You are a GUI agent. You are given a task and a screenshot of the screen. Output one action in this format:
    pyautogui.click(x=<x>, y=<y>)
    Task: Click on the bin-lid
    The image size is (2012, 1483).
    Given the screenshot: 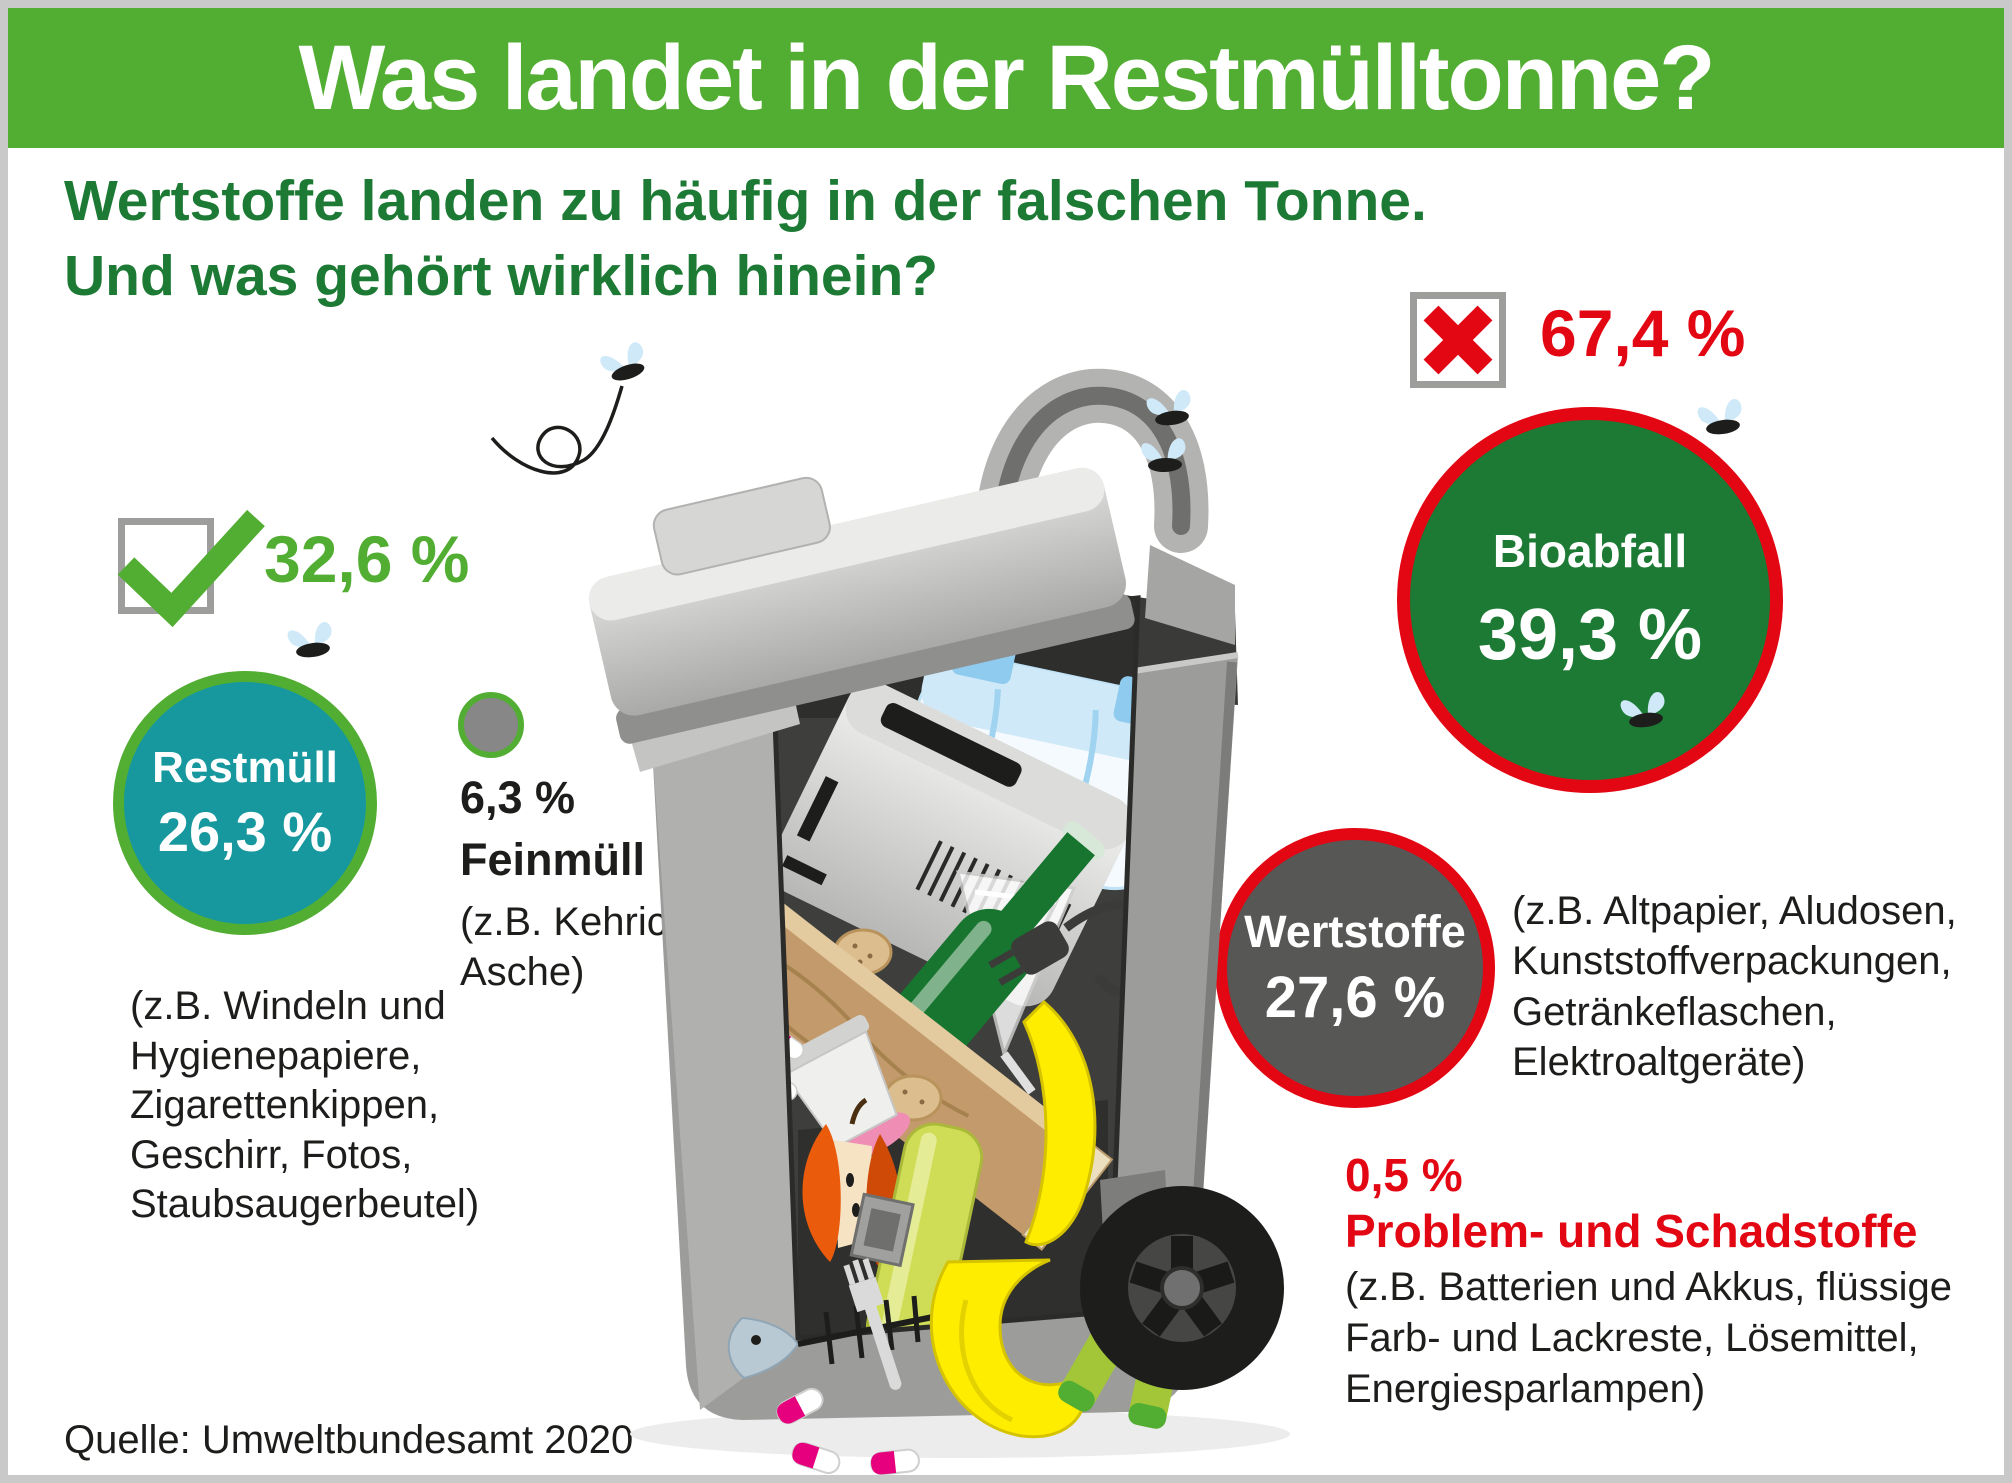 What is the action you would take?
    pyautogui.click(x=861, y=605)
    